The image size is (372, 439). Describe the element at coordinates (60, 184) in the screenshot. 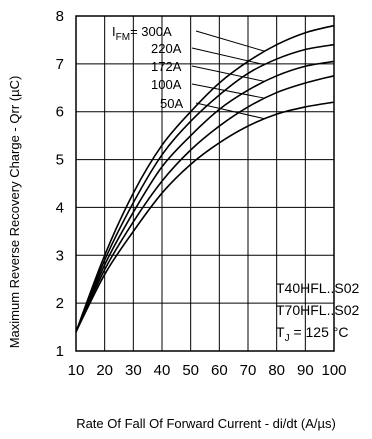

I see `y-tick-labels: 1 2 3 4 5 6 7 8` at that location.